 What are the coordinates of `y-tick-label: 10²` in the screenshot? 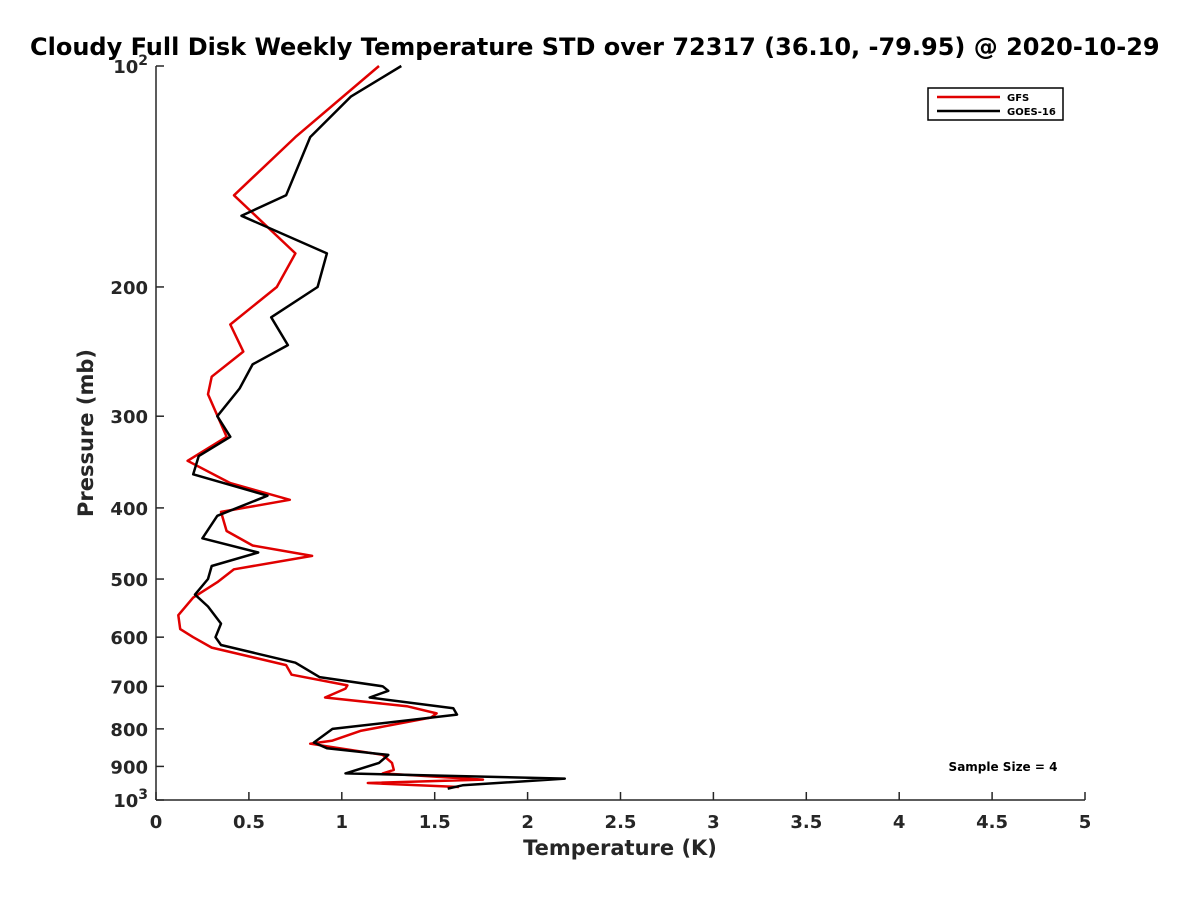 It's located at (130, 65).